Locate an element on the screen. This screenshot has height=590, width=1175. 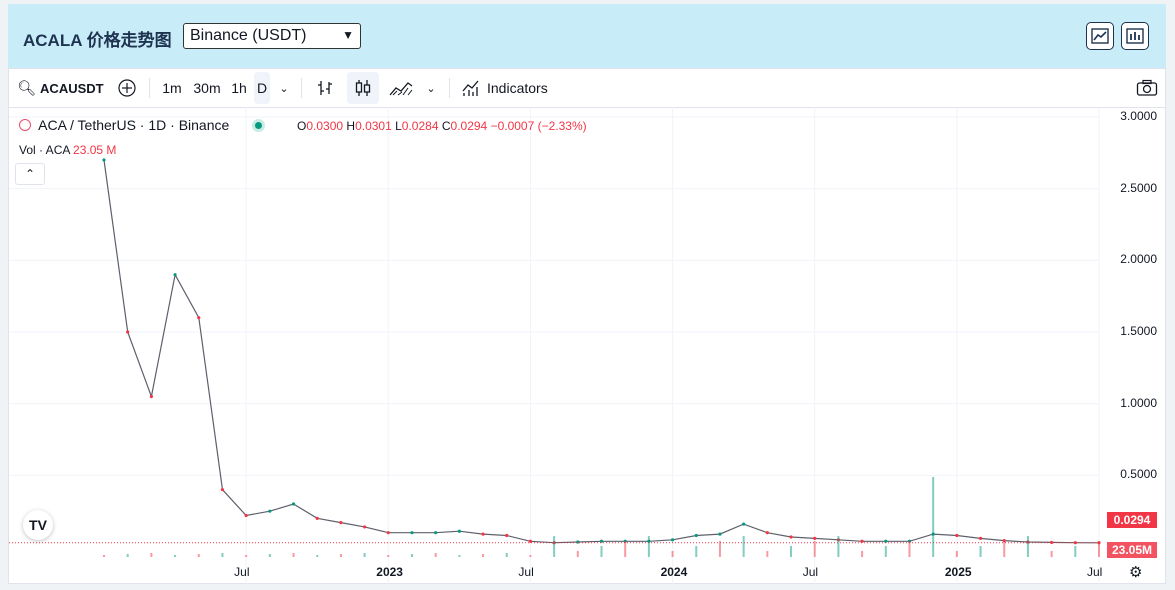
bar-style-button is located at coordinates (325, 88).